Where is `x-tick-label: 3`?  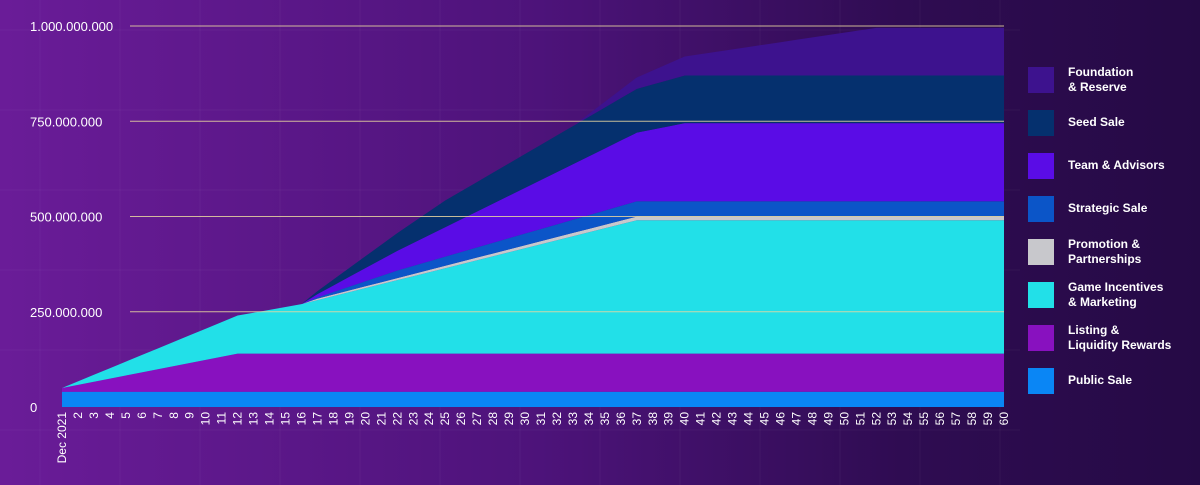
x-tick-label: 3 is located at coordinates (94, 415).